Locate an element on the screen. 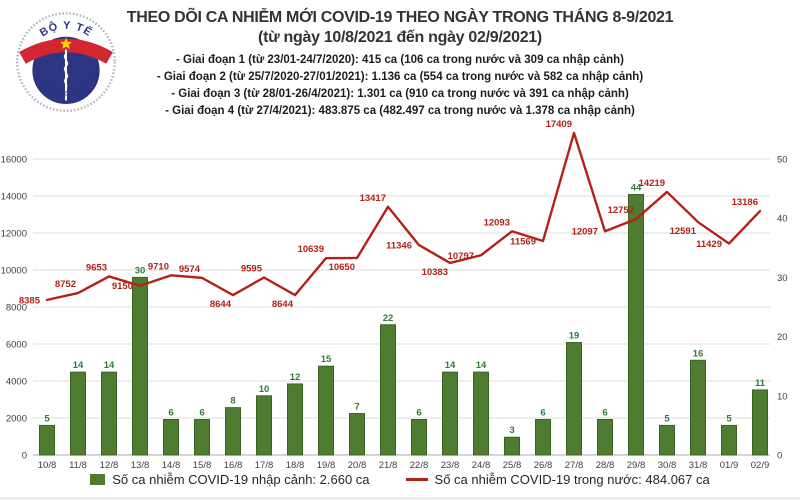  x-axis-label: 25/8 is located at coordinates (512, 465).